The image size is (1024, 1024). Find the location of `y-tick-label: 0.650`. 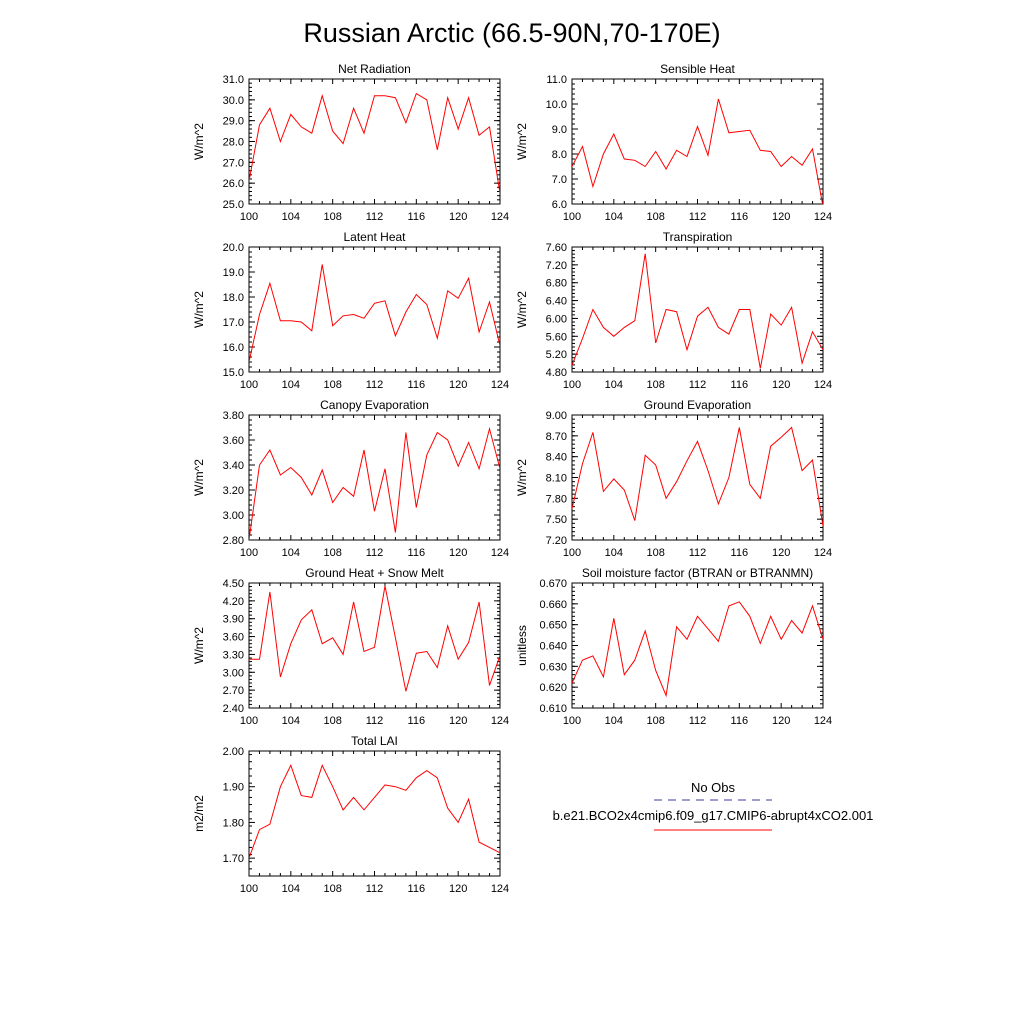

y-tick-label: 0.650 is located at coordinates (553, 626).